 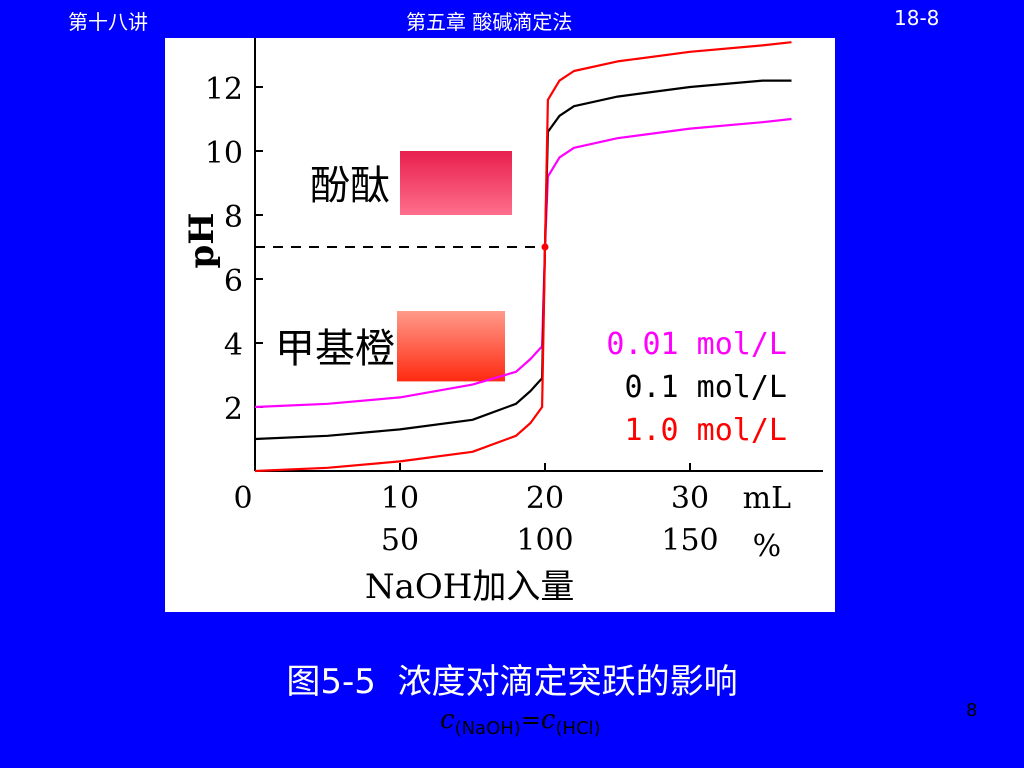 What do you see at coordinates (972, 710) in the screenshot?
I see `page-number: 8` at bounding box center [972, 710].